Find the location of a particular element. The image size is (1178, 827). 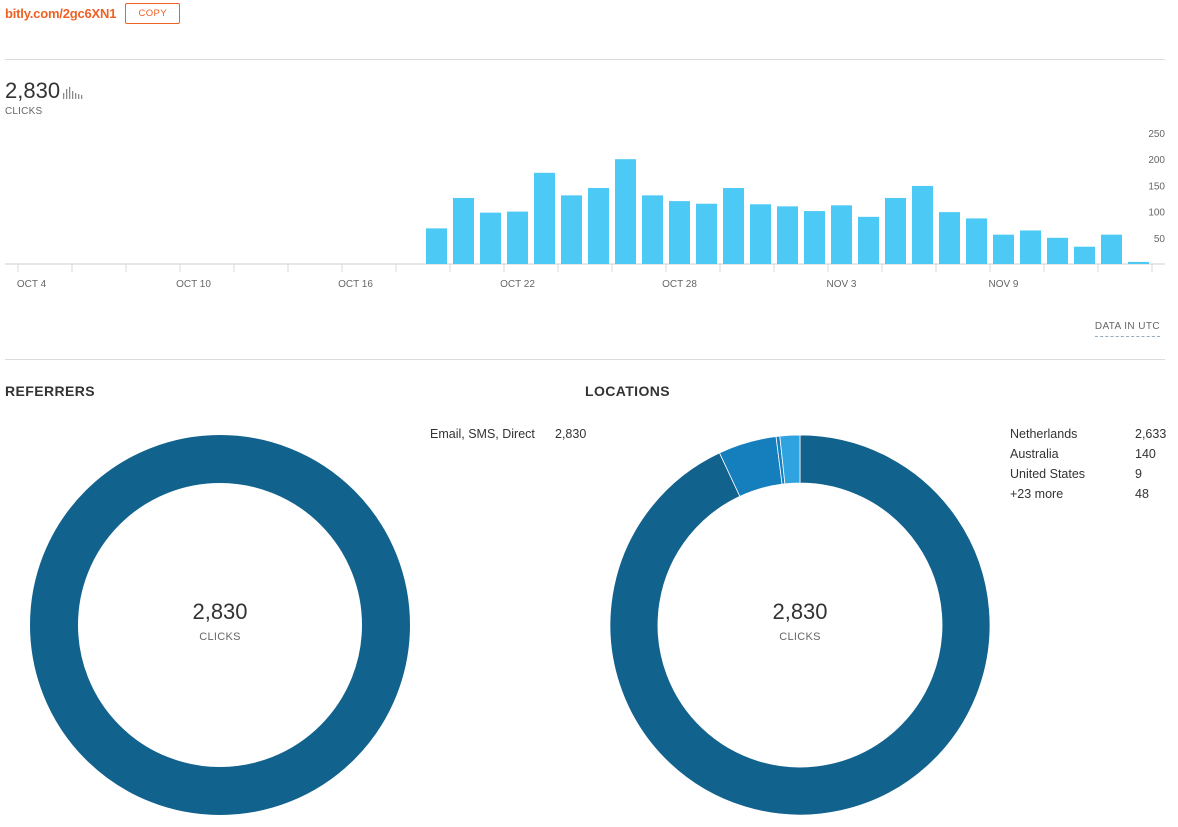

legend-name: Email, SMS, Direct is located at coordinates (482, 434).